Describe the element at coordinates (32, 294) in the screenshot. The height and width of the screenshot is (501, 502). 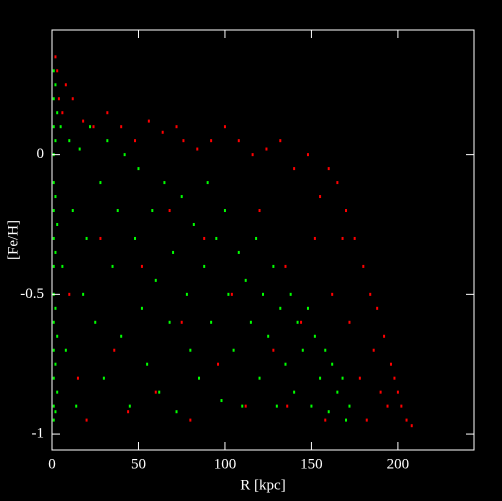
I see `y-tick-label: -0.5` at that location.